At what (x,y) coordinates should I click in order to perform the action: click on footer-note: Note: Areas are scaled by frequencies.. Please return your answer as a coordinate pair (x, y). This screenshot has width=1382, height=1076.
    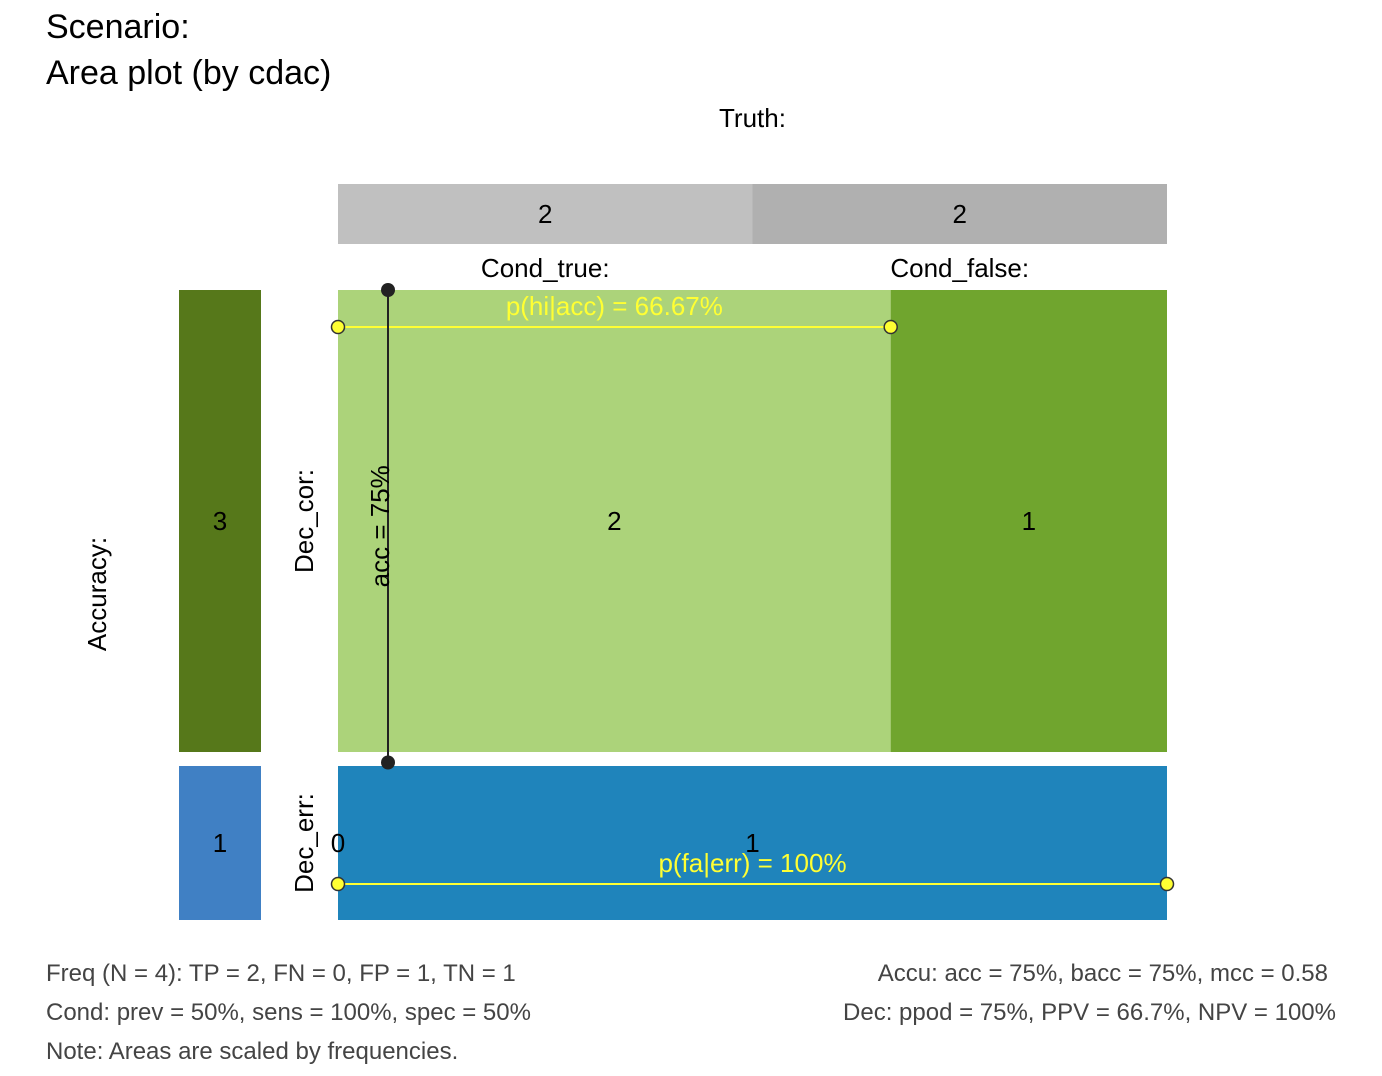
    Looking at the image, I should click on (252, 1051).